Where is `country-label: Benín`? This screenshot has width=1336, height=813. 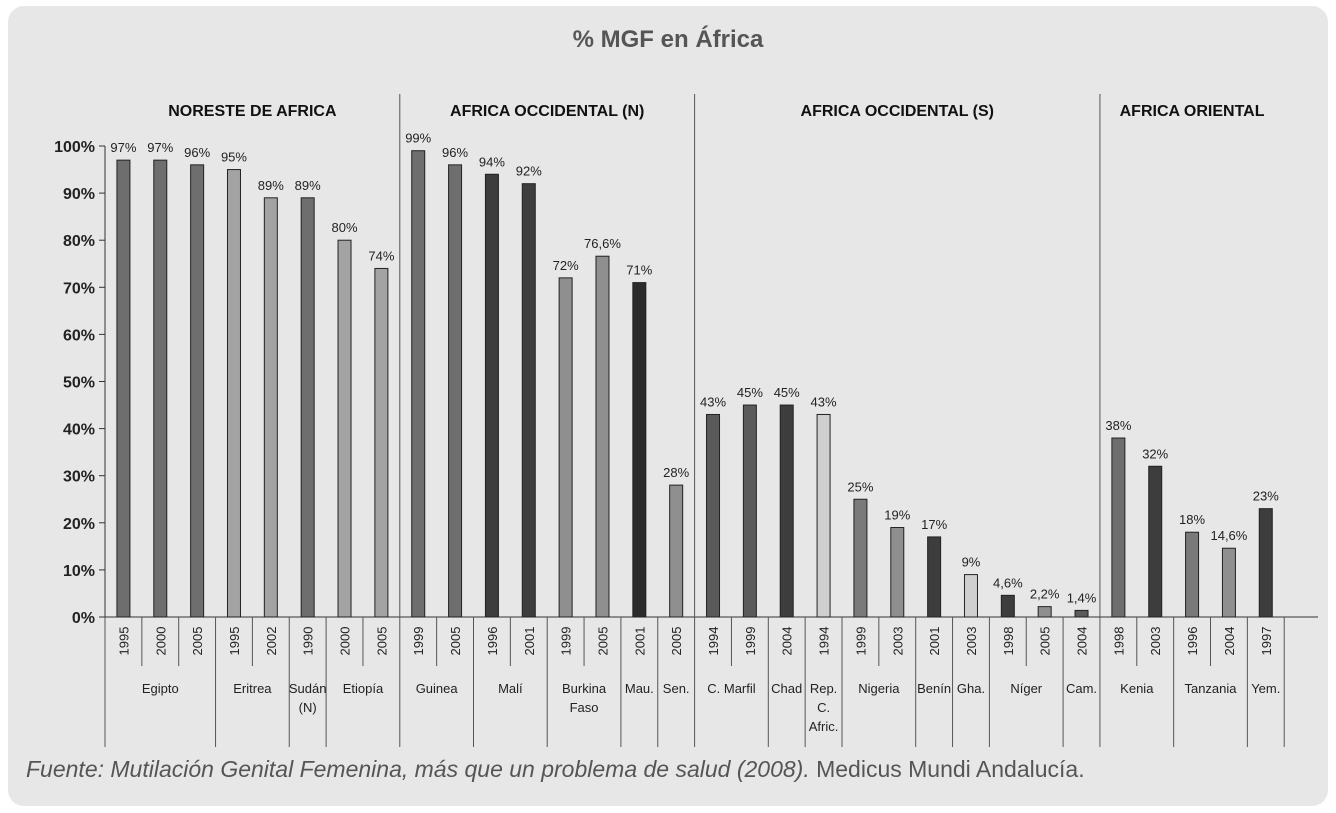
country-label: Benín is located at coordinates (934, 688).